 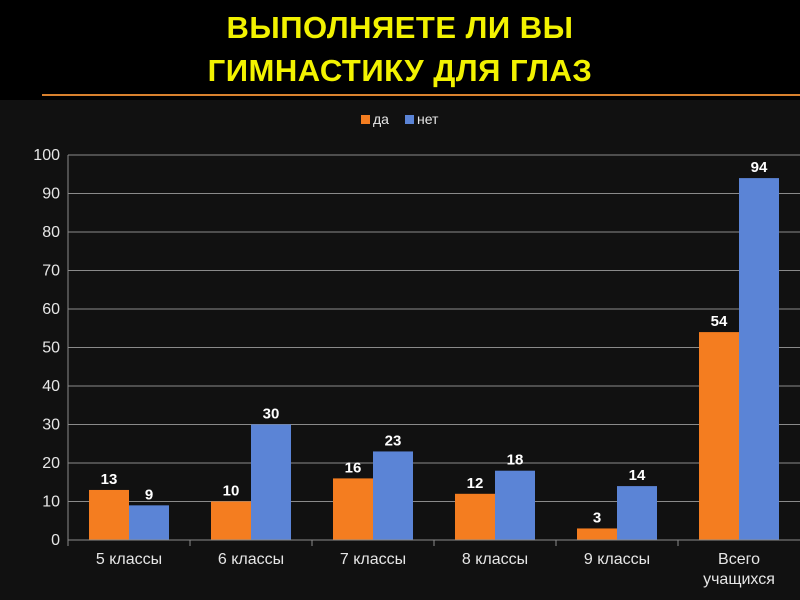 What do you see at coordinates (719, 321) in the screenshot?
I see `data-label: 54` at bounding box center [719, 321].